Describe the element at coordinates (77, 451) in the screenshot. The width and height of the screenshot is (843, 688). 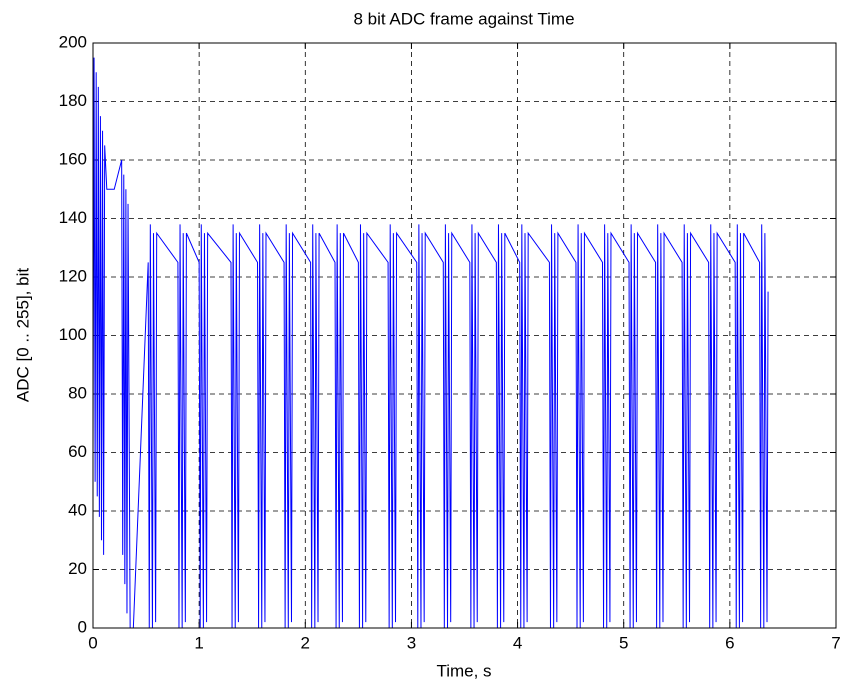
I see `y-tick-label: 60` at that location.